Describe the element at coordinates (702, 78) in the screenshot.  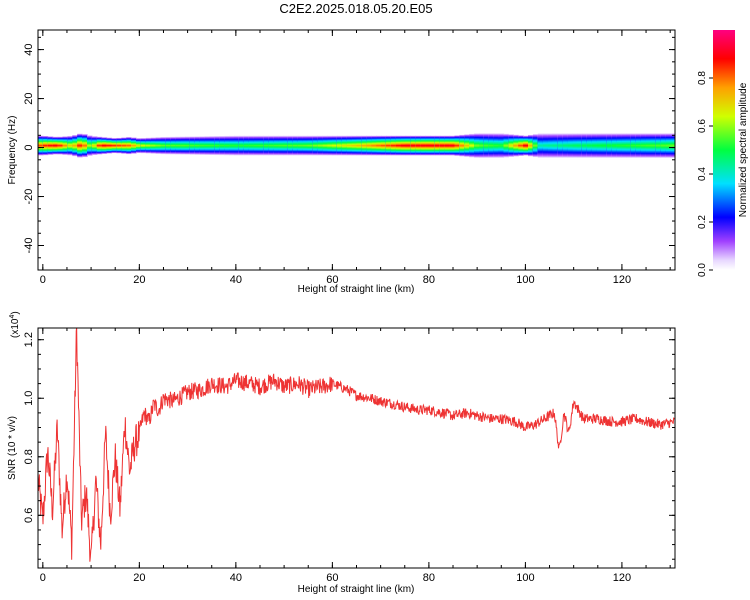
I see `colorbar-tick-label: 0.8` at that location.